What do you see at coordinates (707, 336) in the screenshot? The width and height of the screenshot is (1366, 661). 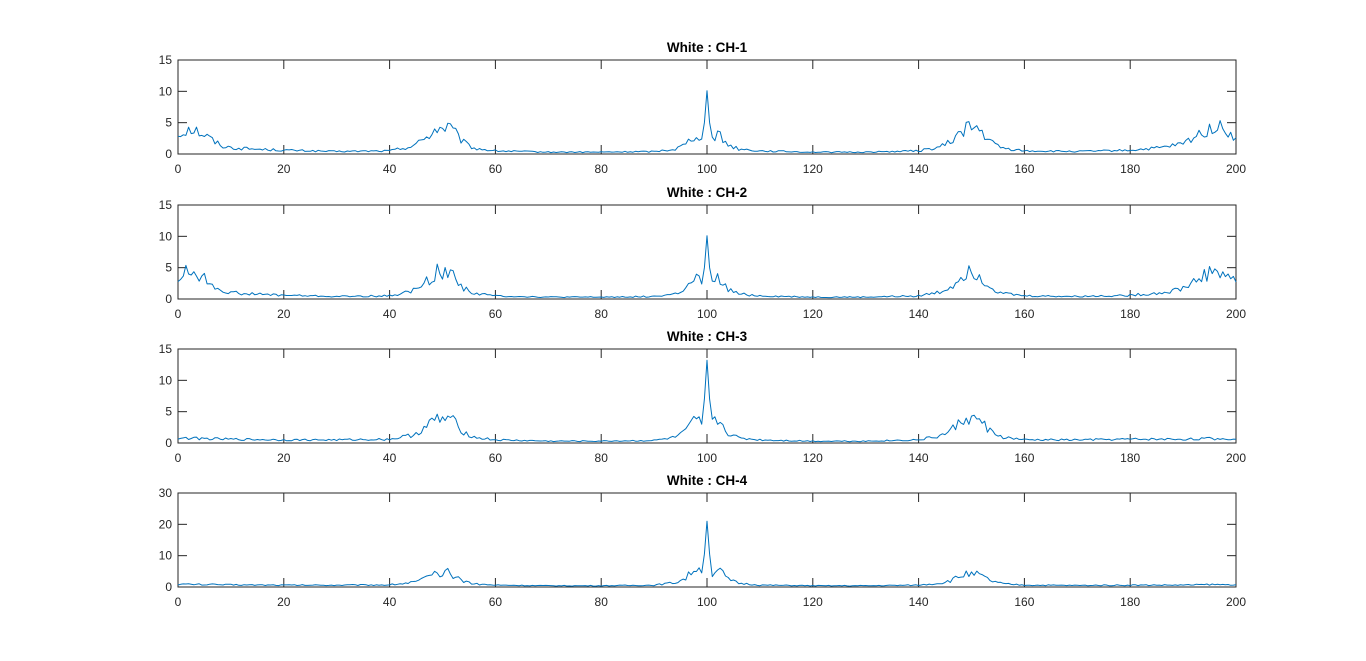 I see `subplot-title: White : CH-3` at bounding box center [707, 336].